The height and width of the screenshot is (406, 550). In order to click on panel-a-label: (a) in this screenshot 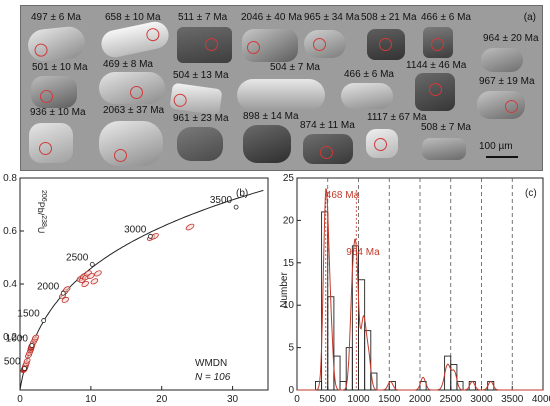, I will do `click(529, 17)`.